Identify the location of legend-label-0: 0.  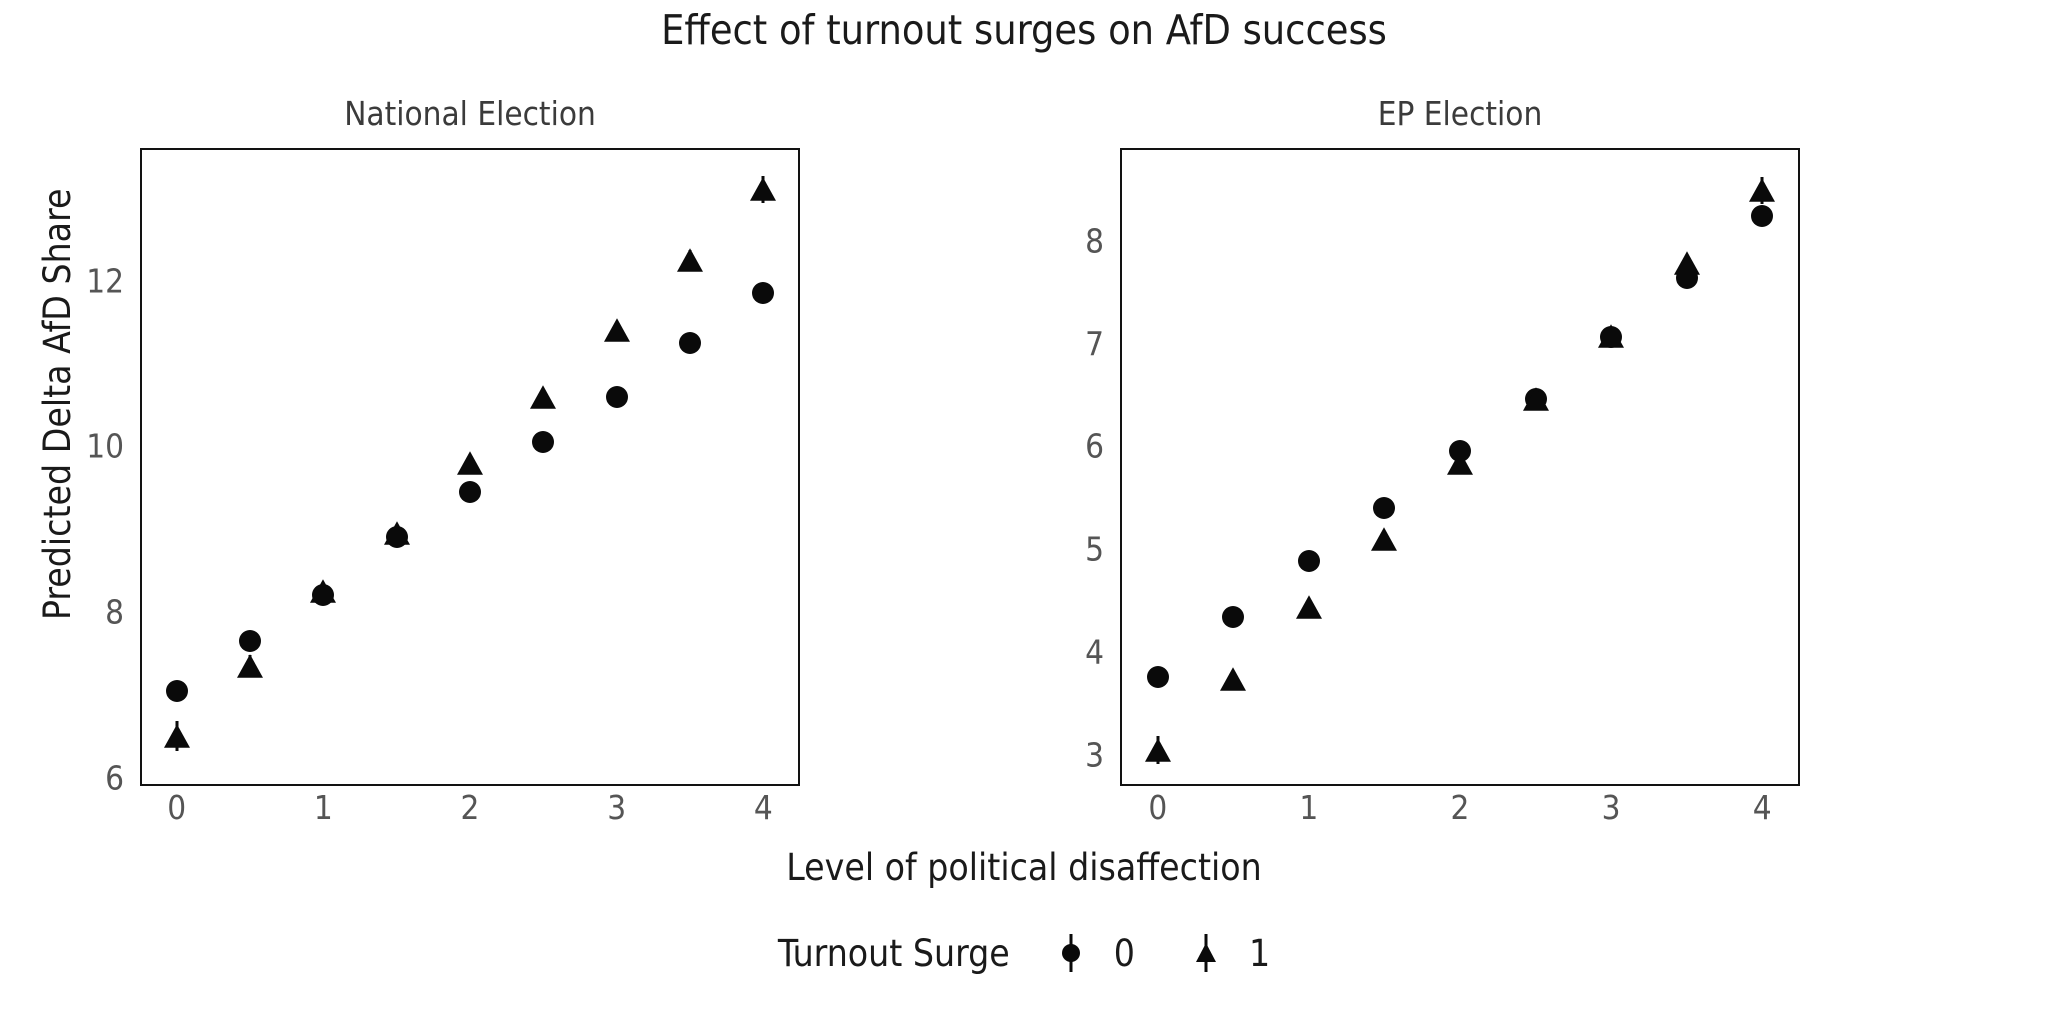
(1124, 953).